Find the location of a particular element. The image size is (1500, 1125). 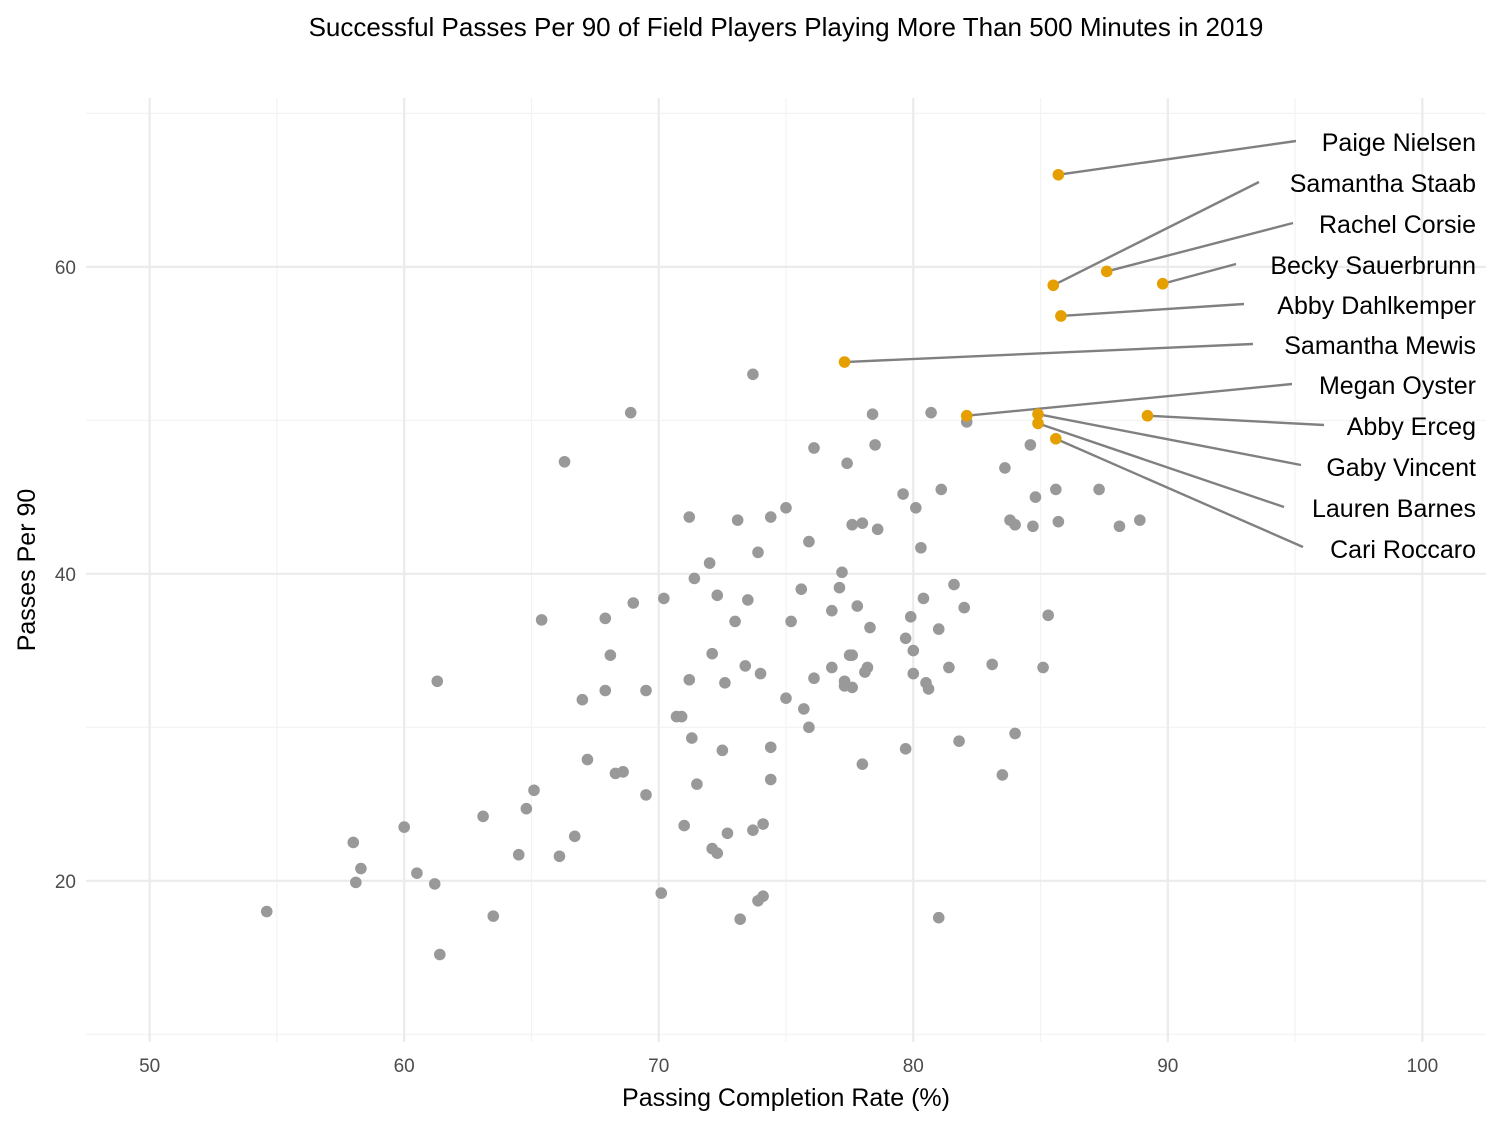

x-tick-label: 70 is located at coordinates (658, 1066).